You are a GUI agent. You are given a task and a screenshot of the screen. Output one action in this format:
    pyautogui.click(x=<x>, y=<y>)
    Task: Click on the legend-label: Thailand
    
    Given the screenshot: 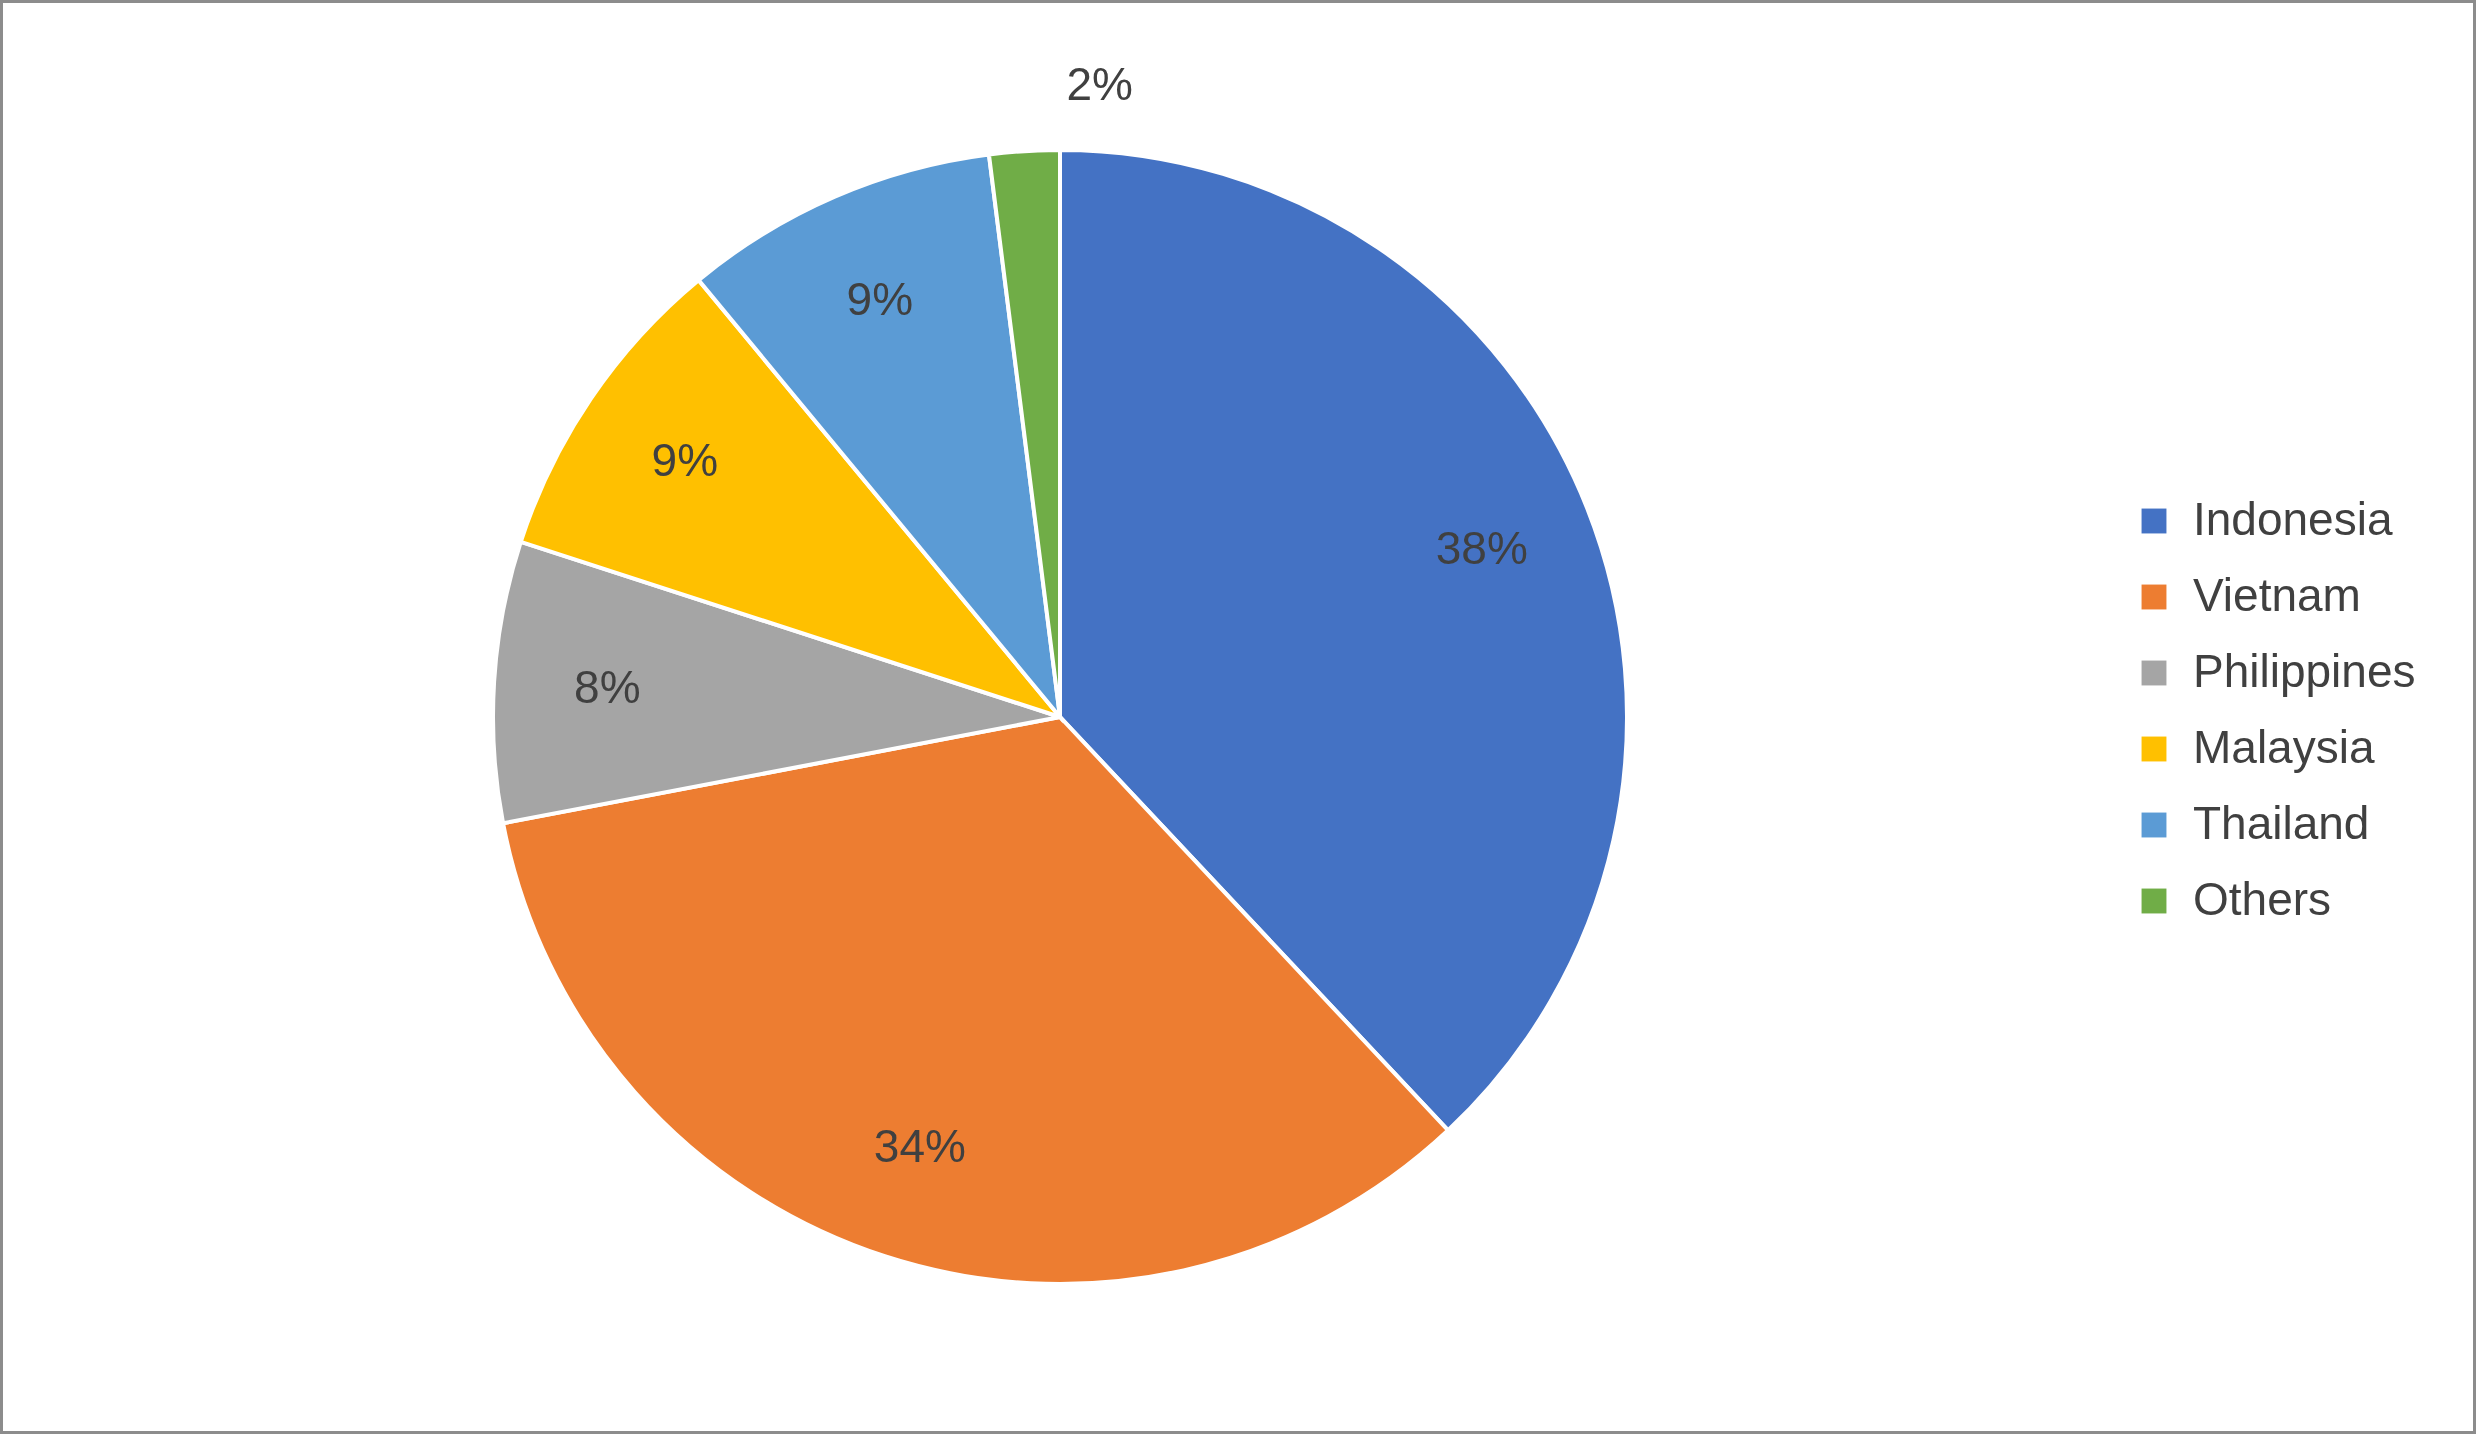 What is the action you would take?
    pyautogui.click(x=2281, y=823)
    